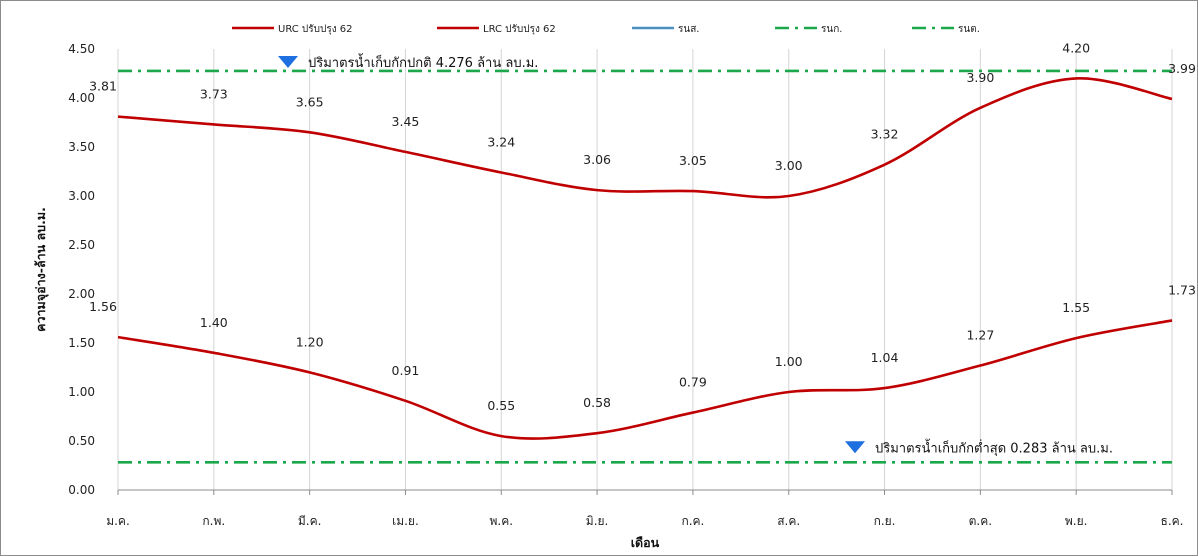 Image resolution: width=1198 pixels, height=556 pixels. Describe the element at coordinates (693, 382) in the screenshot. I see `data-label: 0.79` at that location.